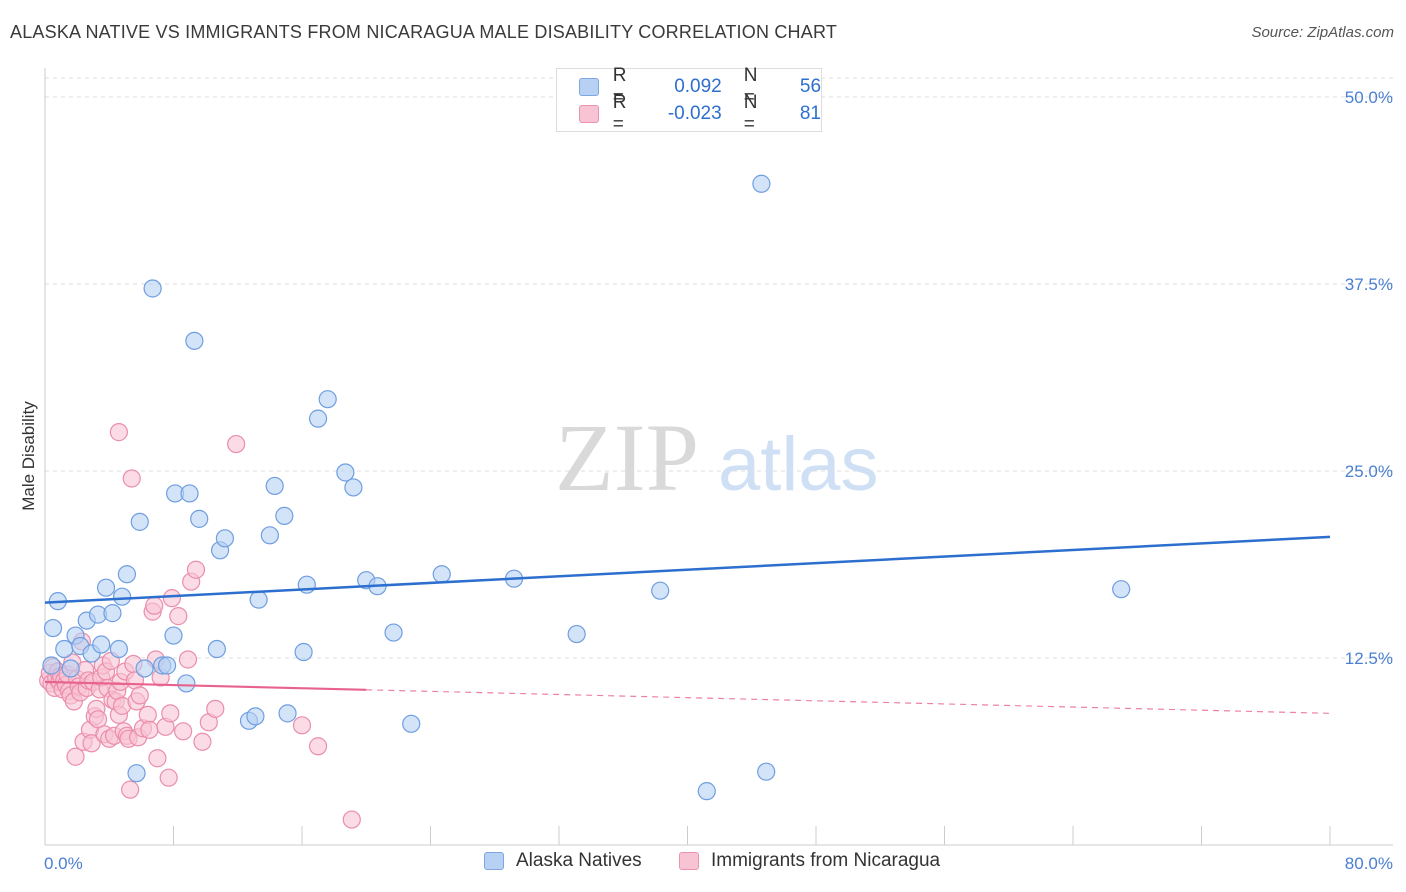 Image resolution: width=1406 pixels, height=892 pixels. What do you see at coordinates (63, 863) in the screenshot?
I see `x-tick-label-min: 0.0%` at bounding box center [63, 863].